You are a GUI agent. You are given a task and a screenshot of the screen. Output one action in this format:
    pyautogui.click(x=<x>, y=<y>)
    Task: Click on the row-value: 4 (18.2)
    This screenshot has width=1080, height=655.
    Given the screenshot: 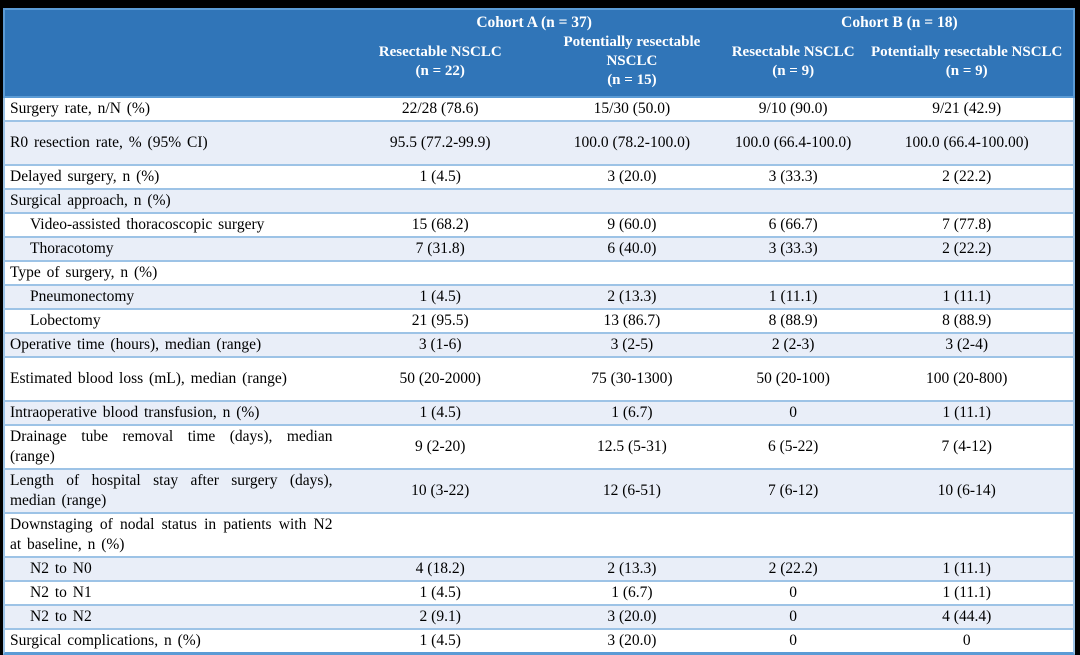 What is the action you would take?
    pyautogui.click(x=440, y=568)
    